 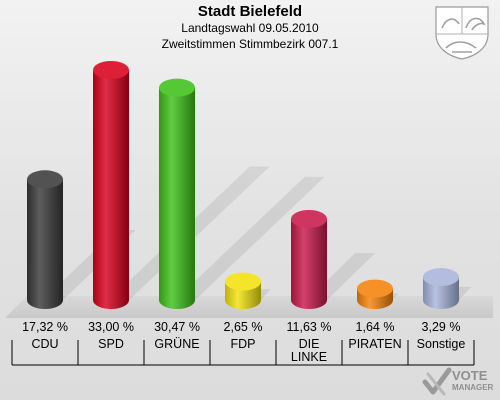 What do you see at coordinates (243, 327) in the screenshot?
I see `value-label: 2,65 %` at bounding box center [243, 327].